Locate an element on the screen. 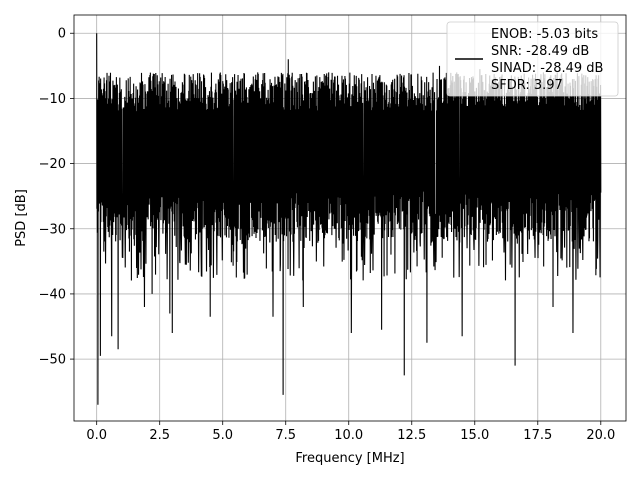 This screenshot has height=480, width=640. y-tick-label: −20 is located at coordinates (52, 164).